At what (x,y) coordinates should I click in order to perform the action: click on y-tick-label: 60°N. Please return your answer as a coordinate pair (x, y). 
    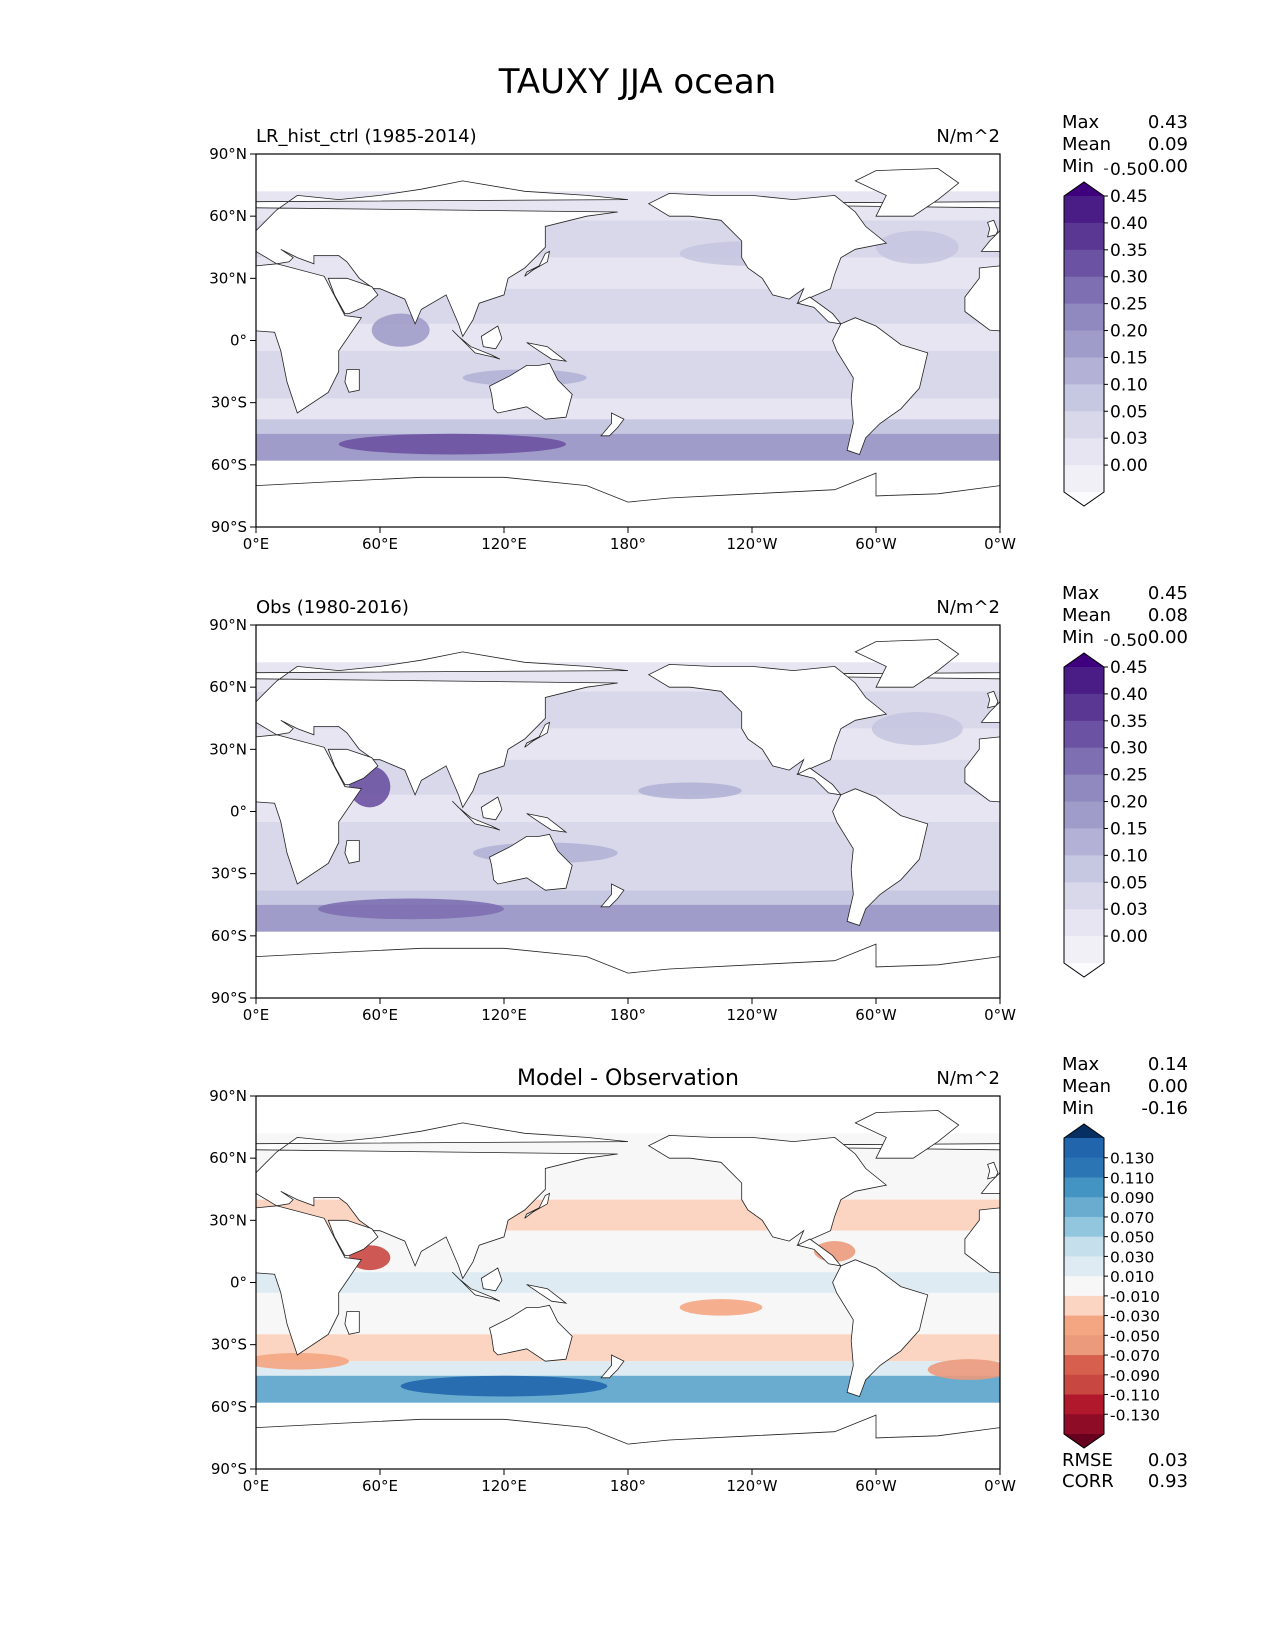
    Looking at the image, I should click on (228, 687).